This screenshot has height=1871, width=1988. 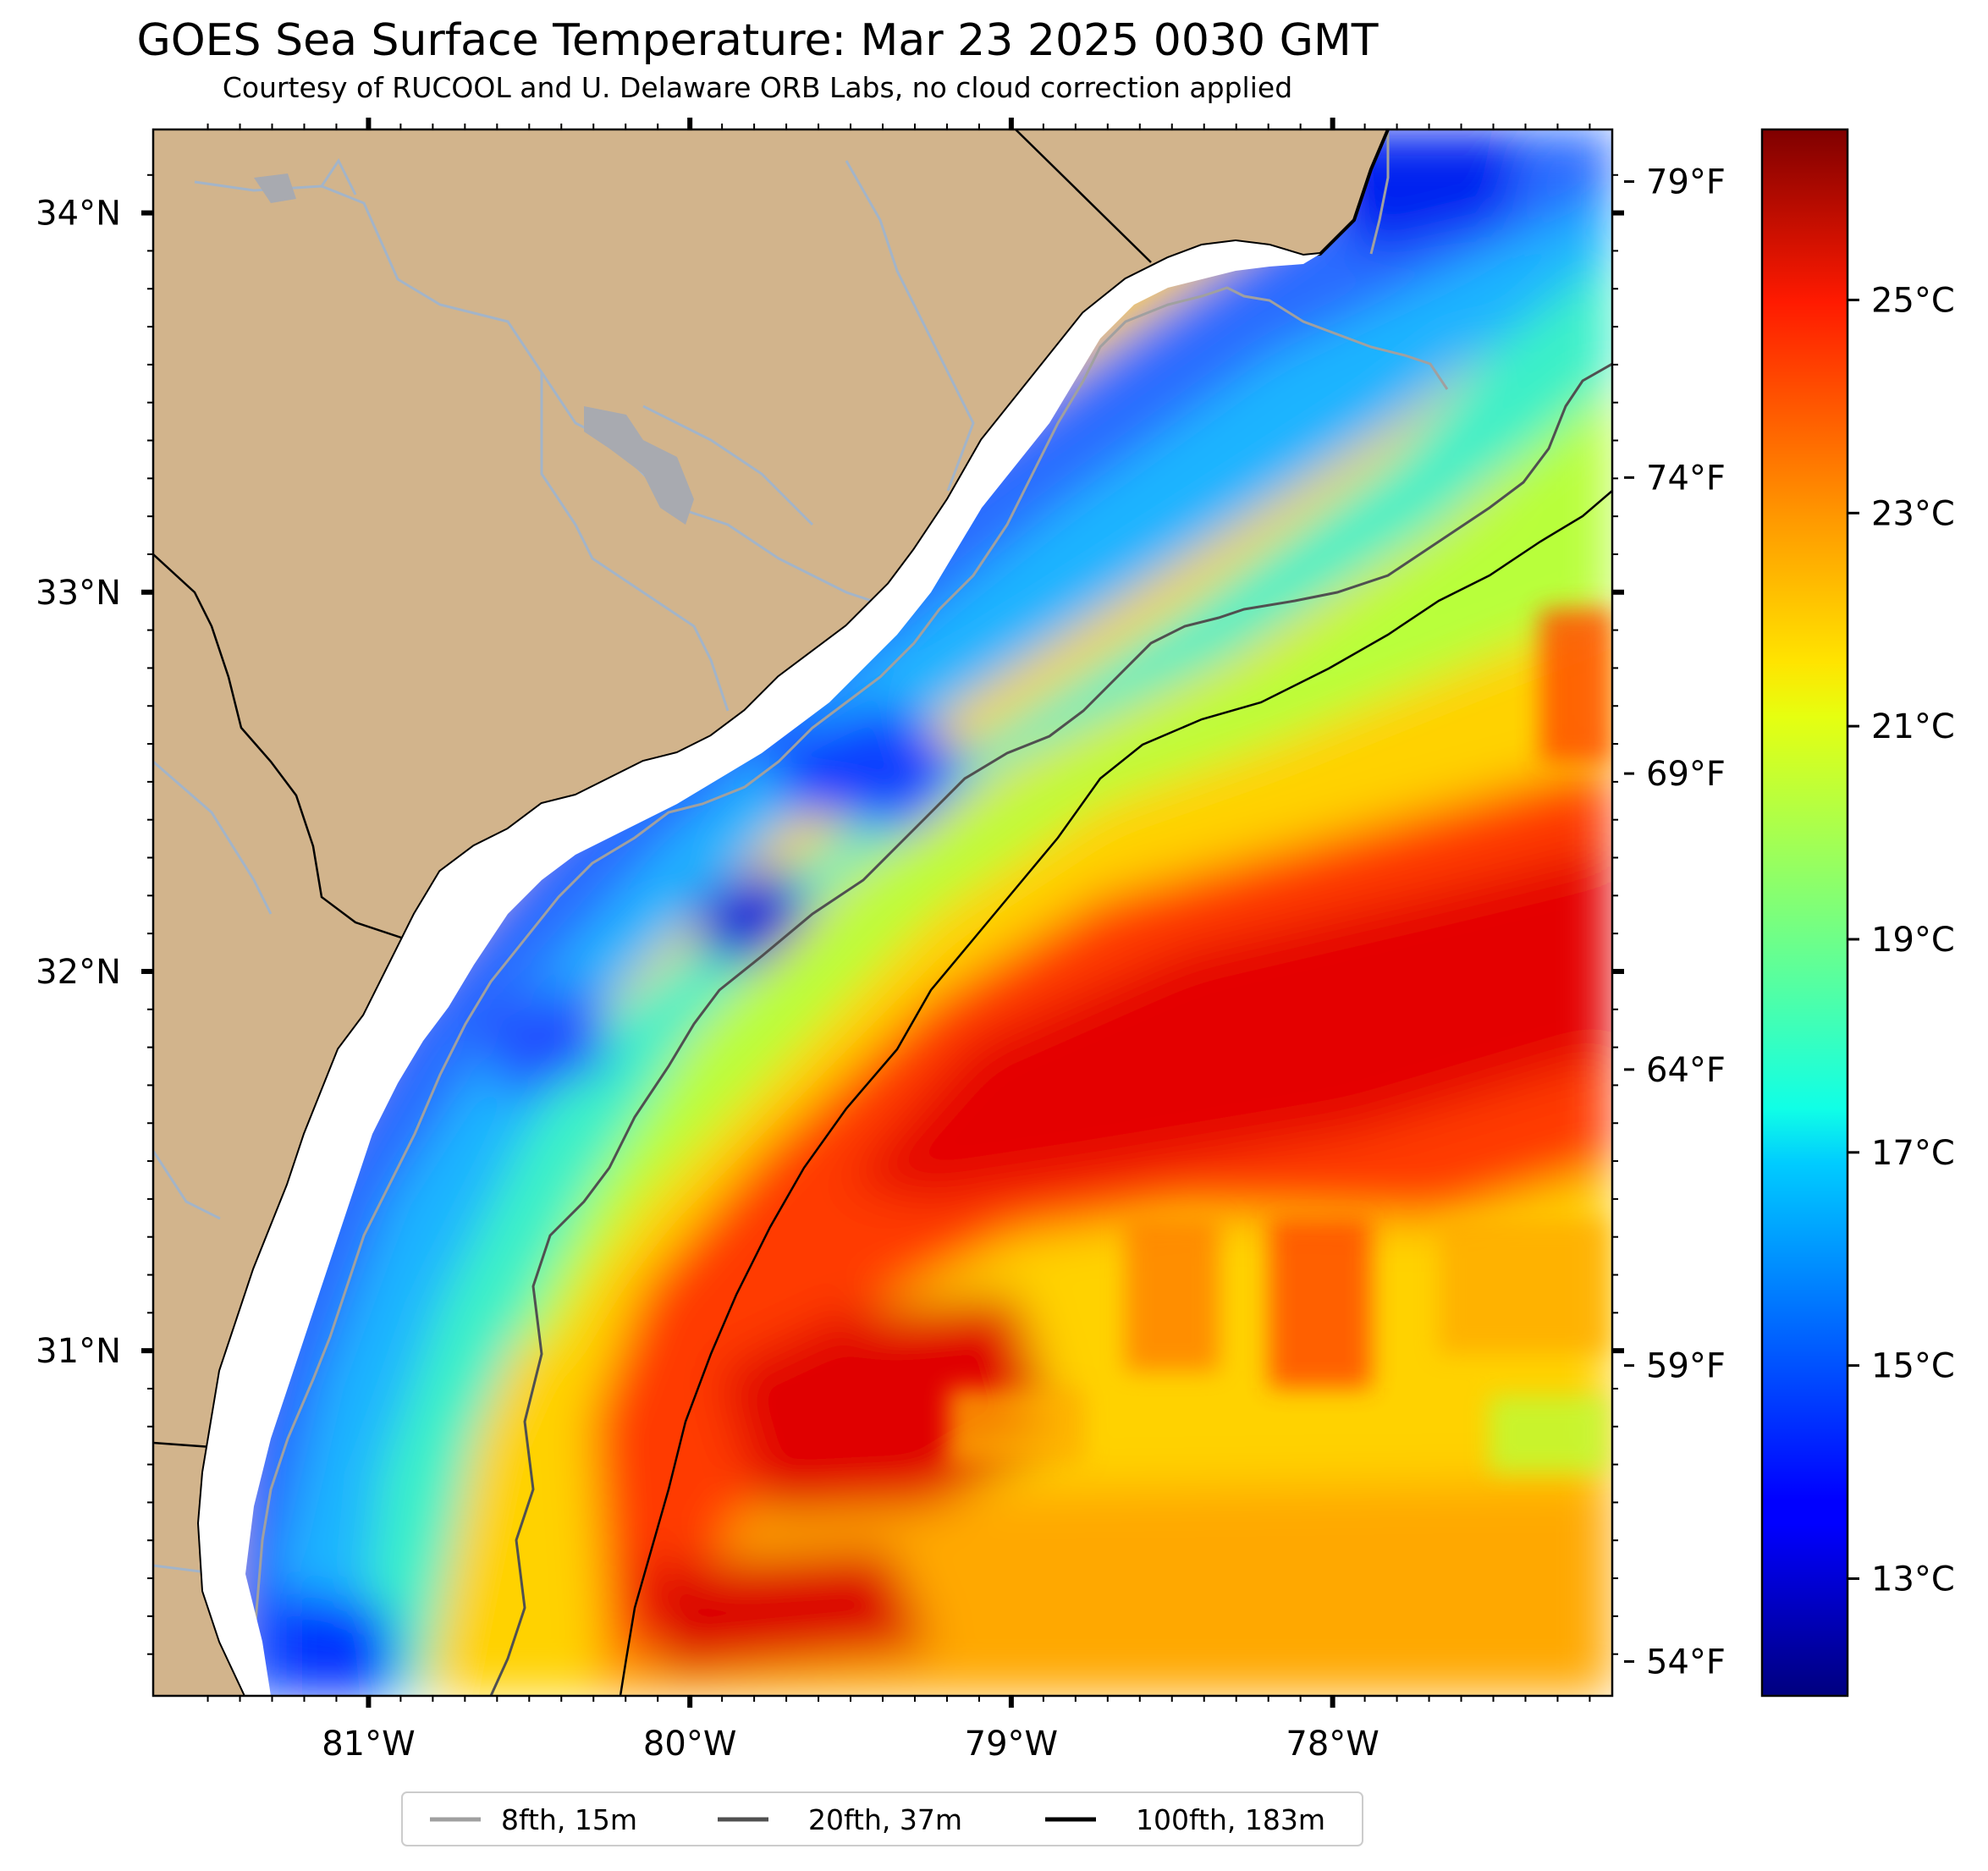 I want to click on colorbar-tick-label: 13°C, so click(x=1913, y=1580).